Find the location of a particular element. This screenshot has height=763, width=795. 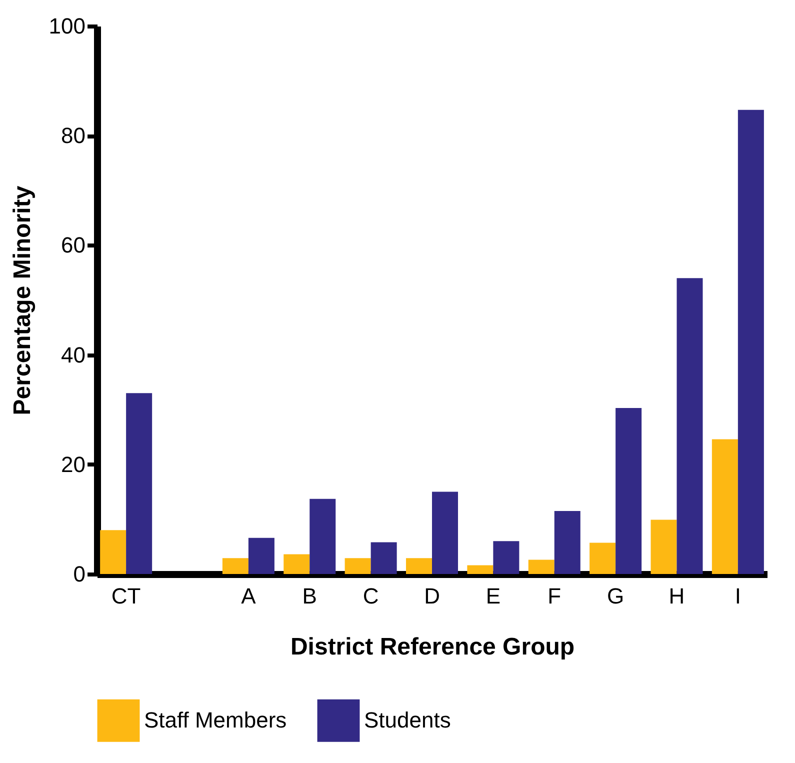

legend-label: Students is located at coordinates (407, 720).